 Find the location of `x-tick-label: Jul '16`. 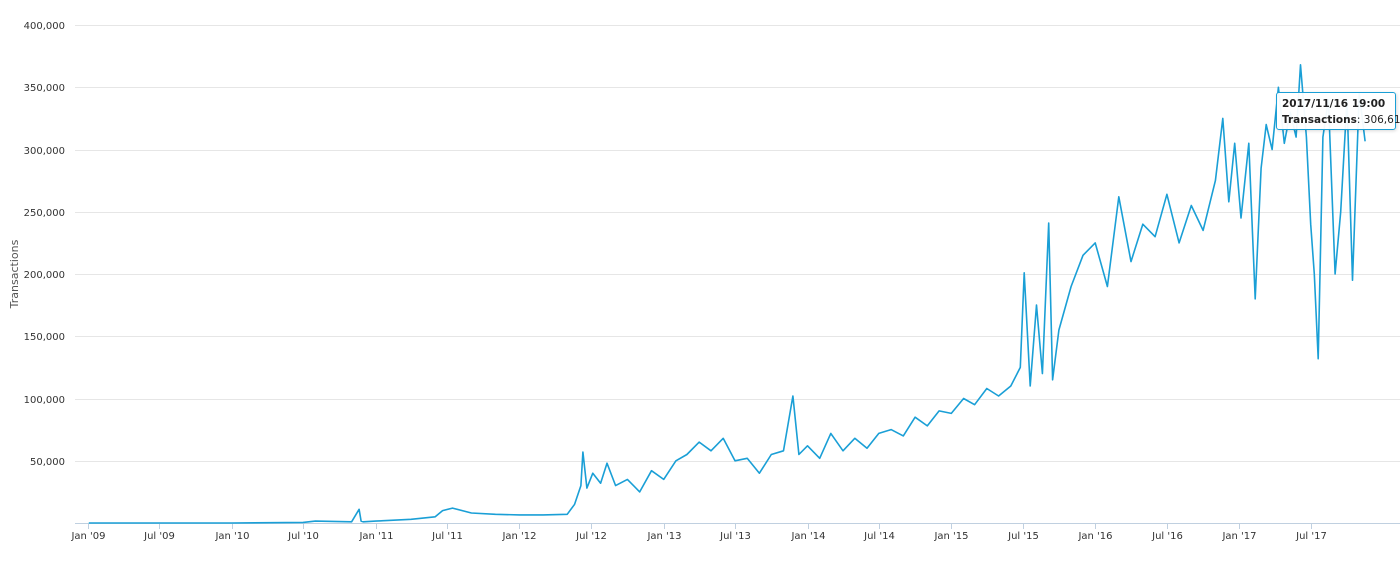

x-tick-label: Jul '16 is located at coordinates (1167, 536).